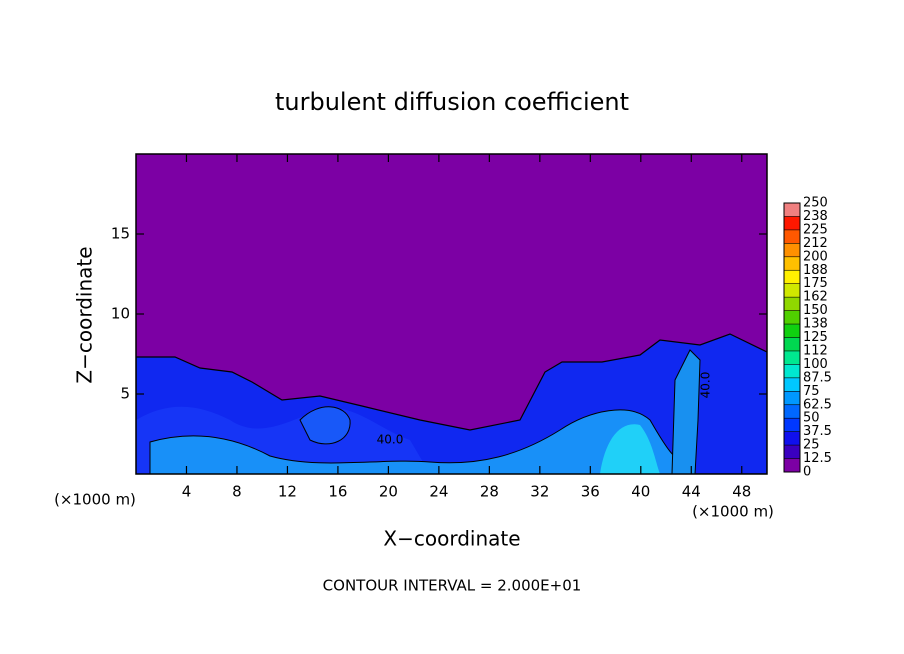  I want to click on colorbar-label: 175, so click(815, 283).